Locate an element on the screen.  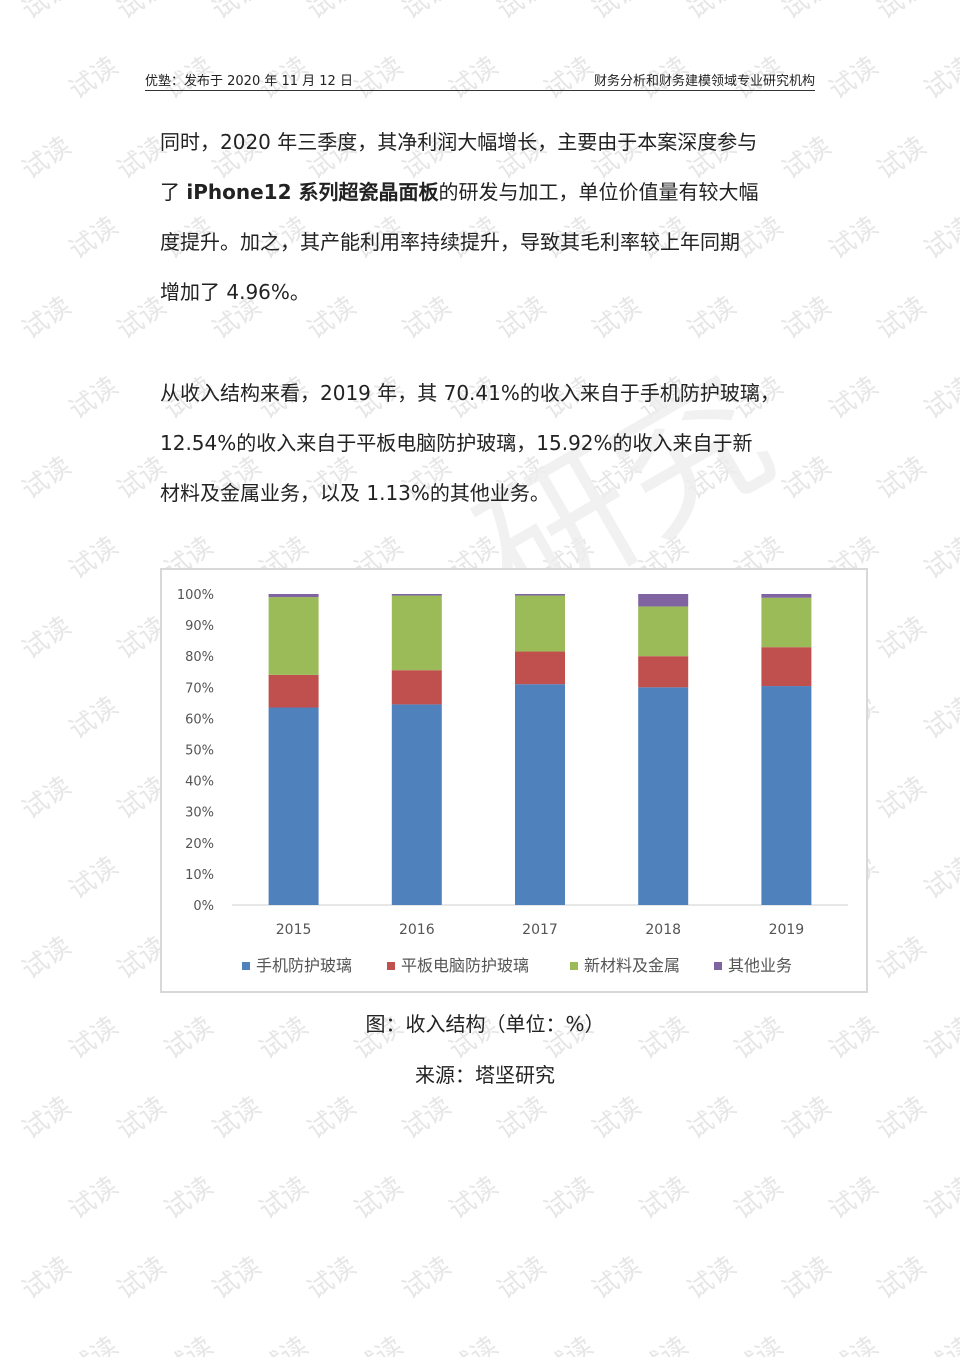
paragraph-line: 材料及金属业务，以及 1.13%的其他业务。 is located at coordinates (355, 493).